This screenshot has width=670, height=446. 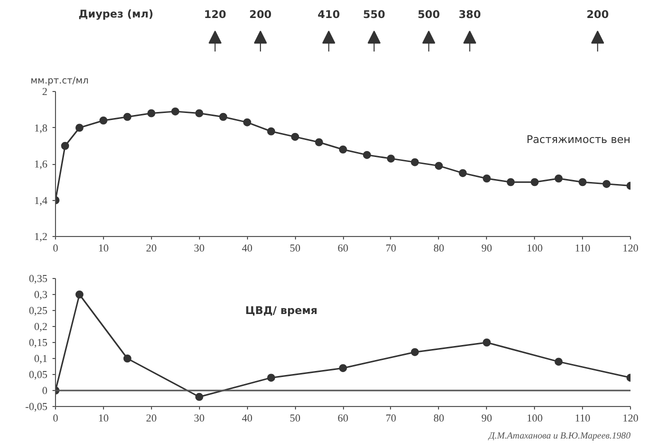 What do you see at coordinates (281, 310) in the screenshot?
I see `text: ЦВД/ время` at bounding box center [281, 310].